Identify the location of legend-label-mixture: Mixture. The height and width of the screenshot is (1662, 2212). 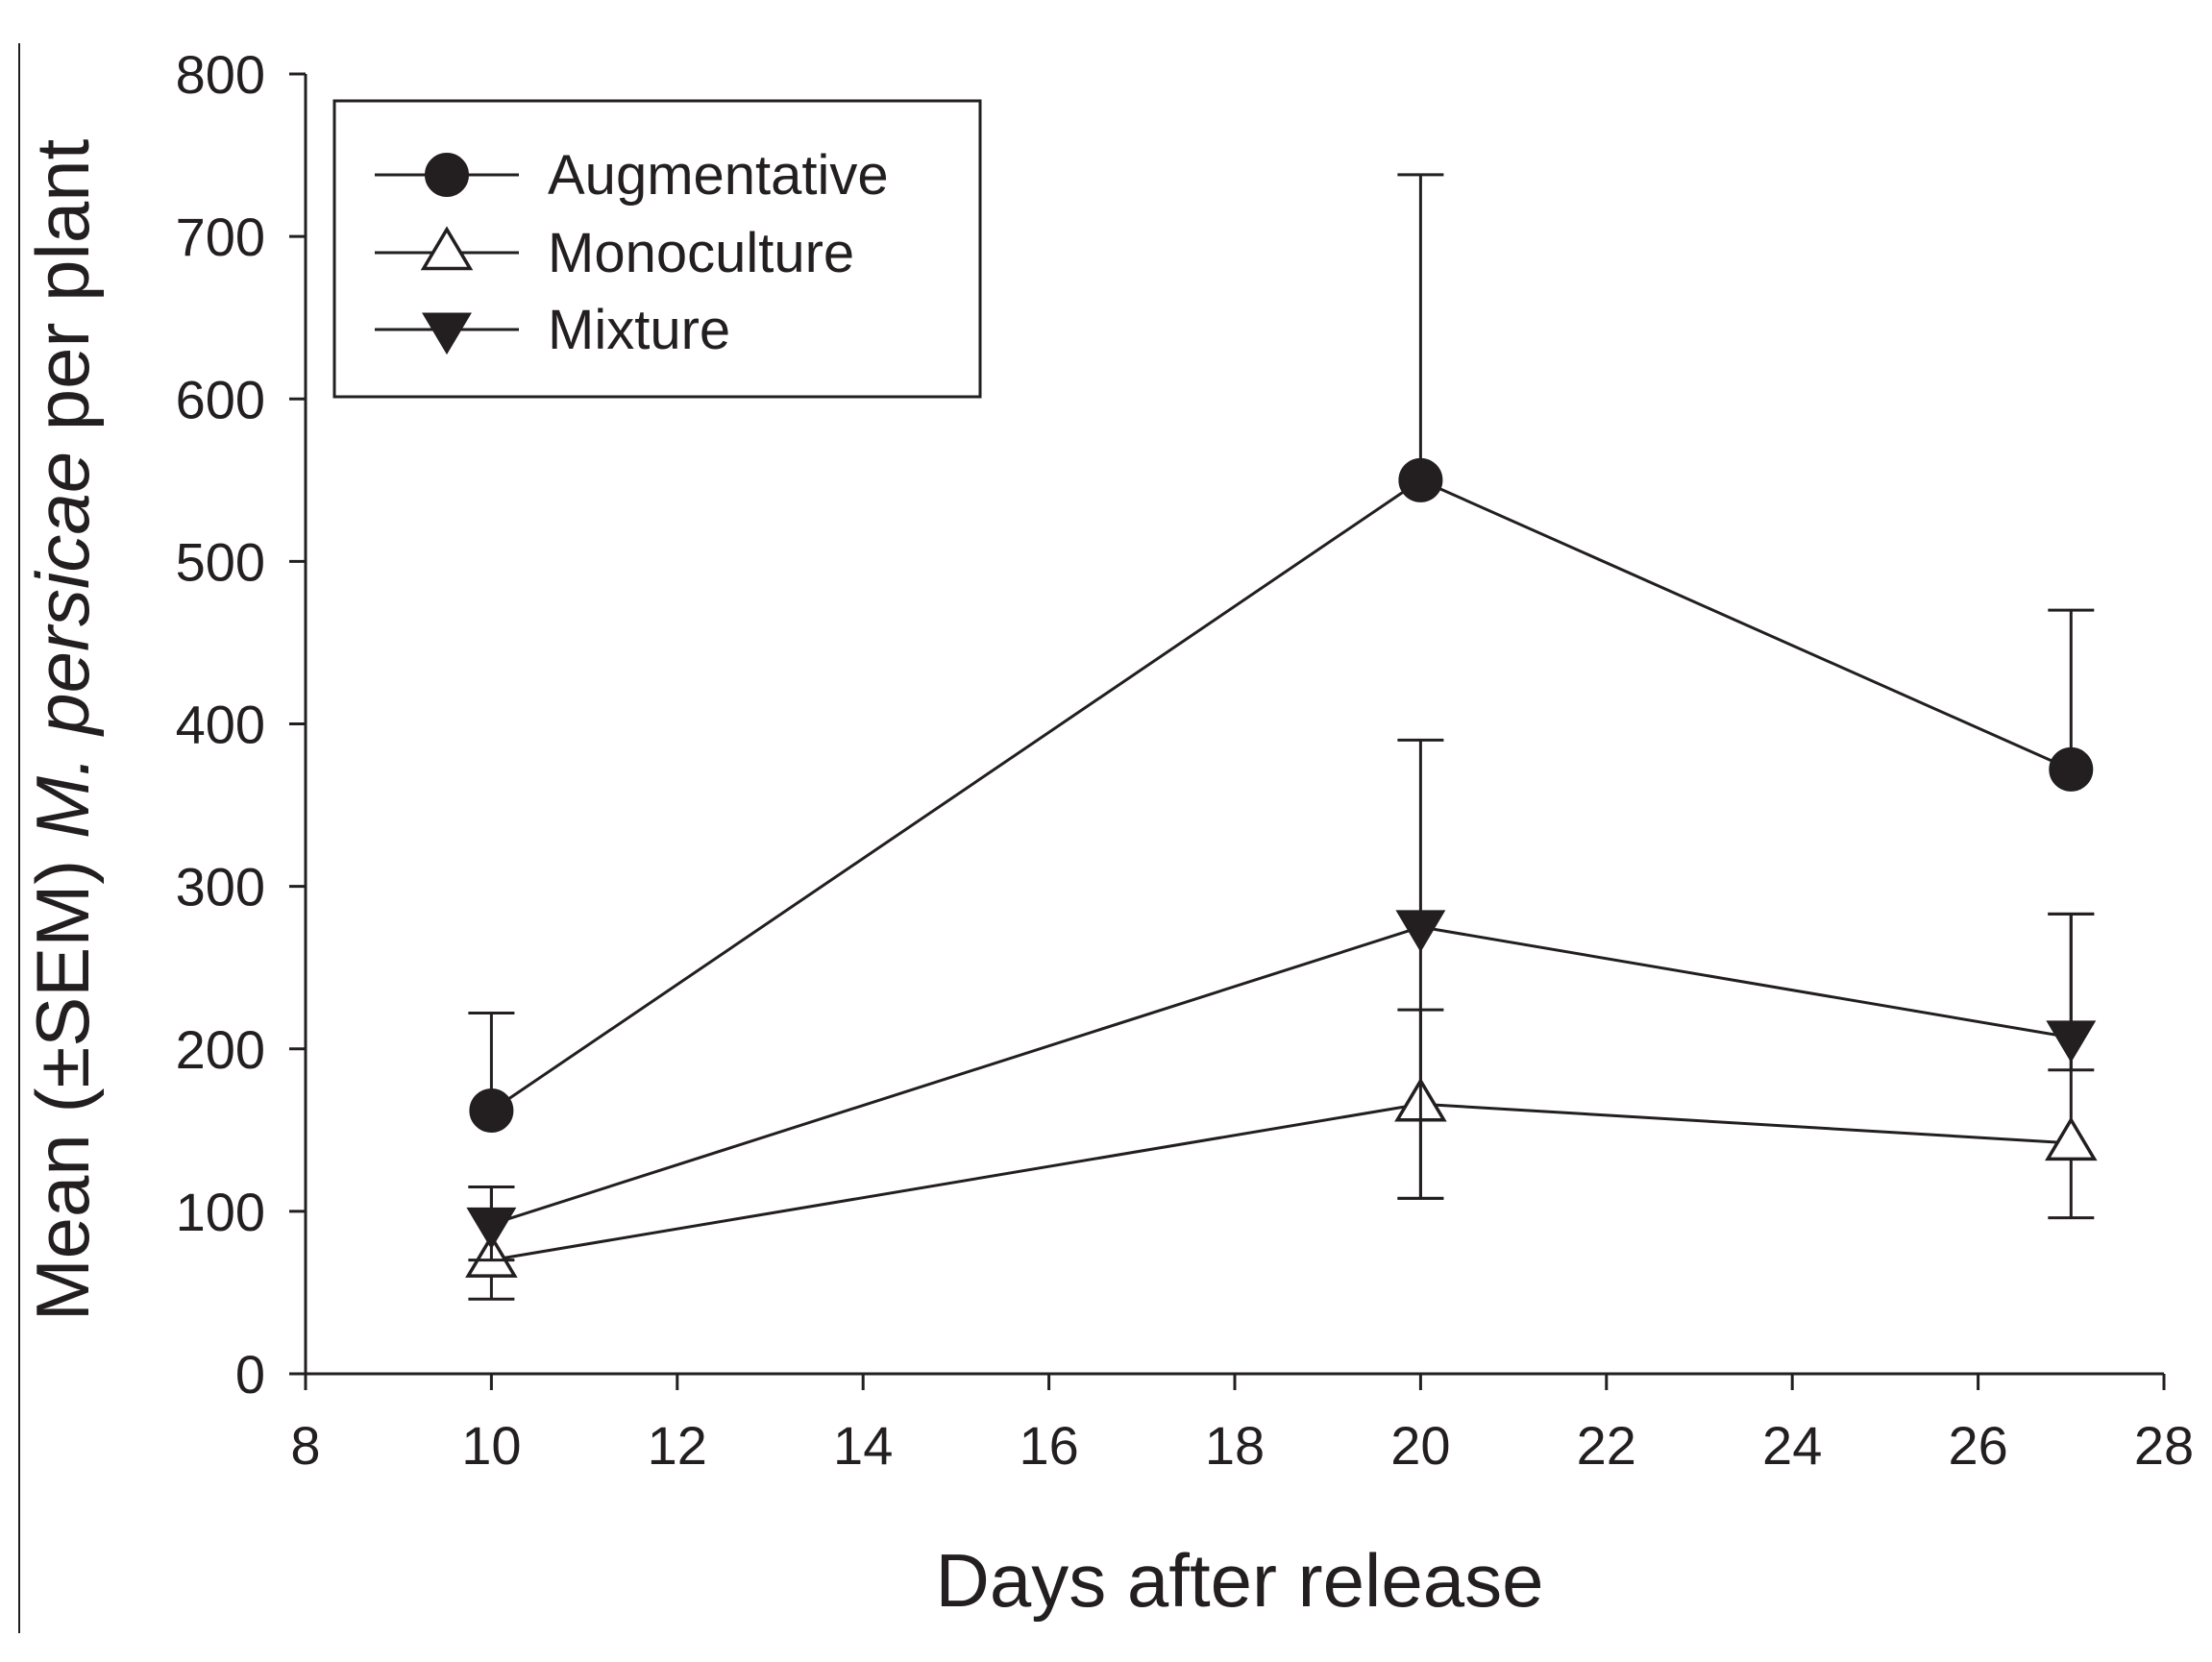
(639, 330).